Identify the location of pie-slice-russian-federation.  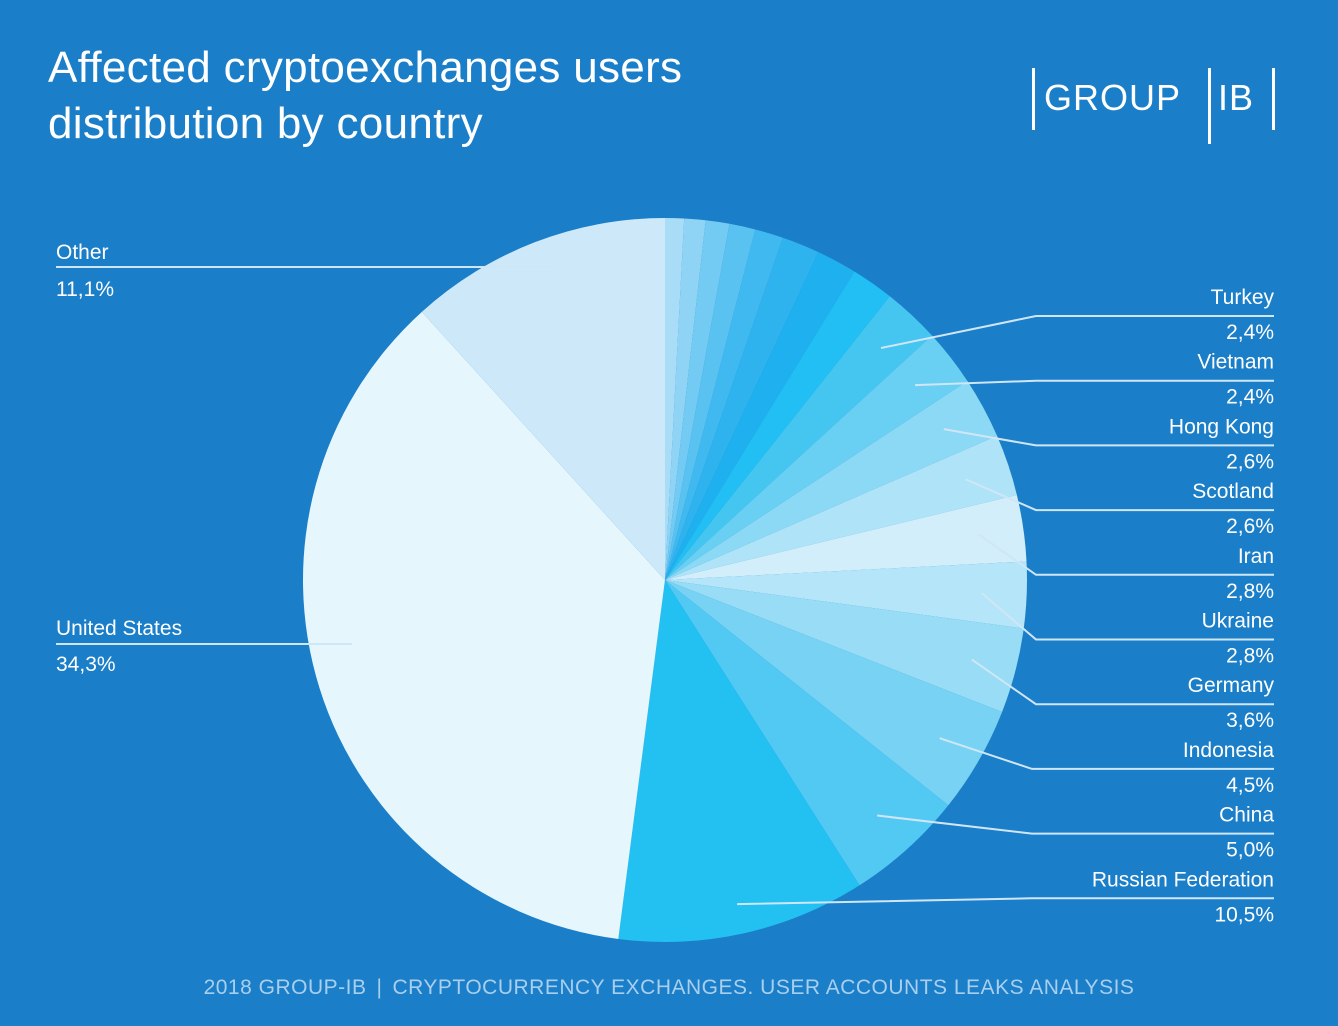
(739, 761).